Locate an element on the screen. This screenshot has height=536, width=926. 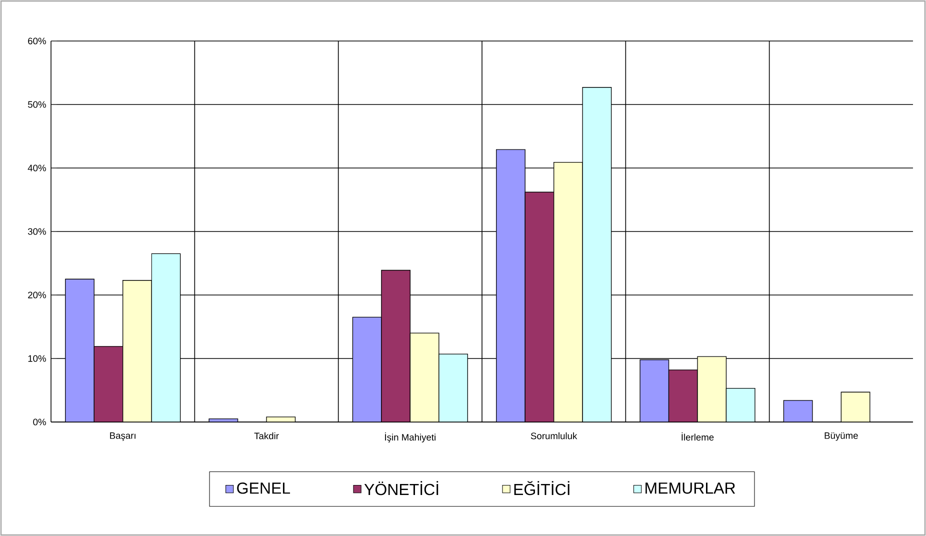
y-tick-label: 20% is located at coordinates (37, 295).